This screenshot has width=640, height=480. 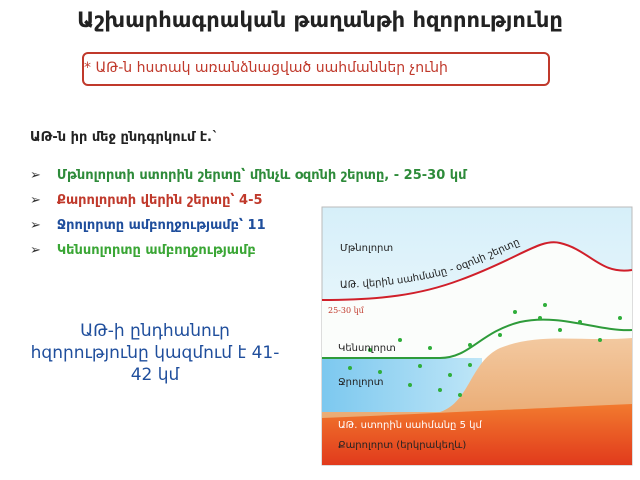 I want to click on bullet: Քարոլորտի վերին շերտը՝ 4-5, so click(x=248, y=205).